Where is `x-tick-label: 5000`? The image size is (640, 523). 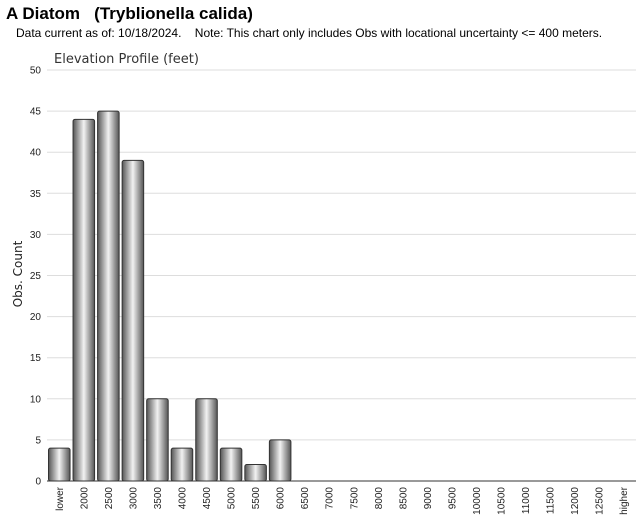
x-tick-label: 5000 is located at coordinates (232, 498).